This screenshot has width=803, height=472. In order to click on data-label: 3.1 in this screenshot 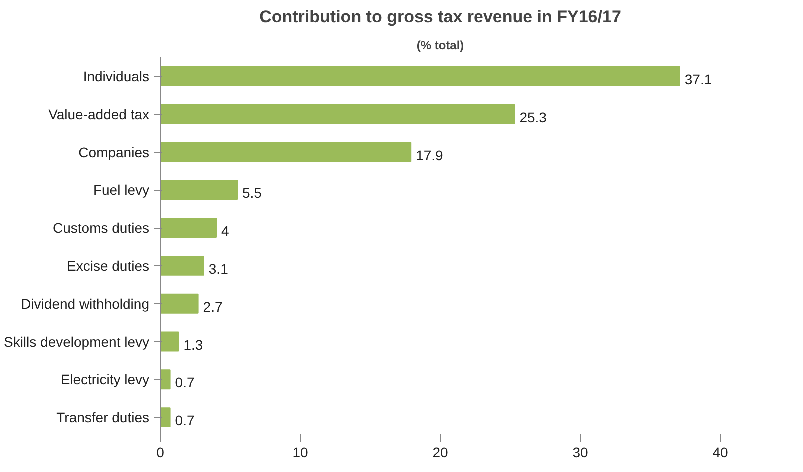, I will do `click(218, 268)`.